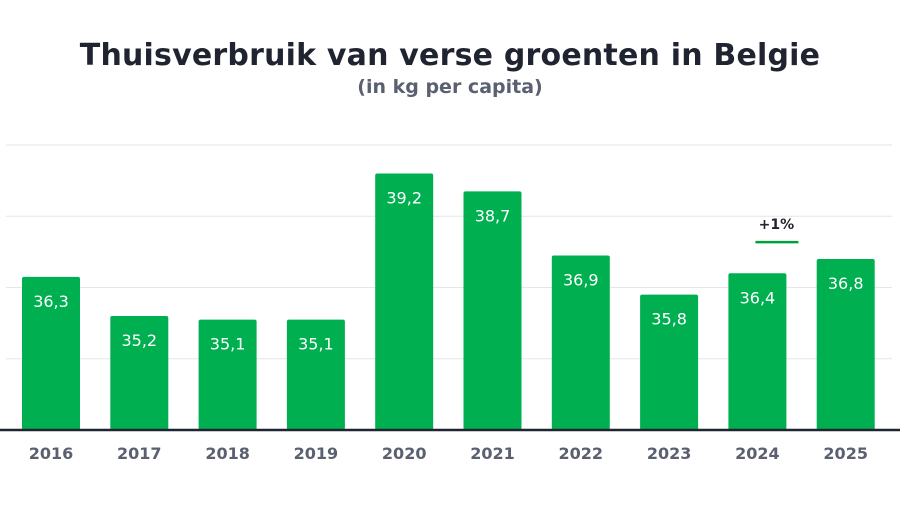 This screenshot has width=900, height=507. Describe the element at coordinates (227, 374) in the screenshot. I see `bar-2018` at that location.